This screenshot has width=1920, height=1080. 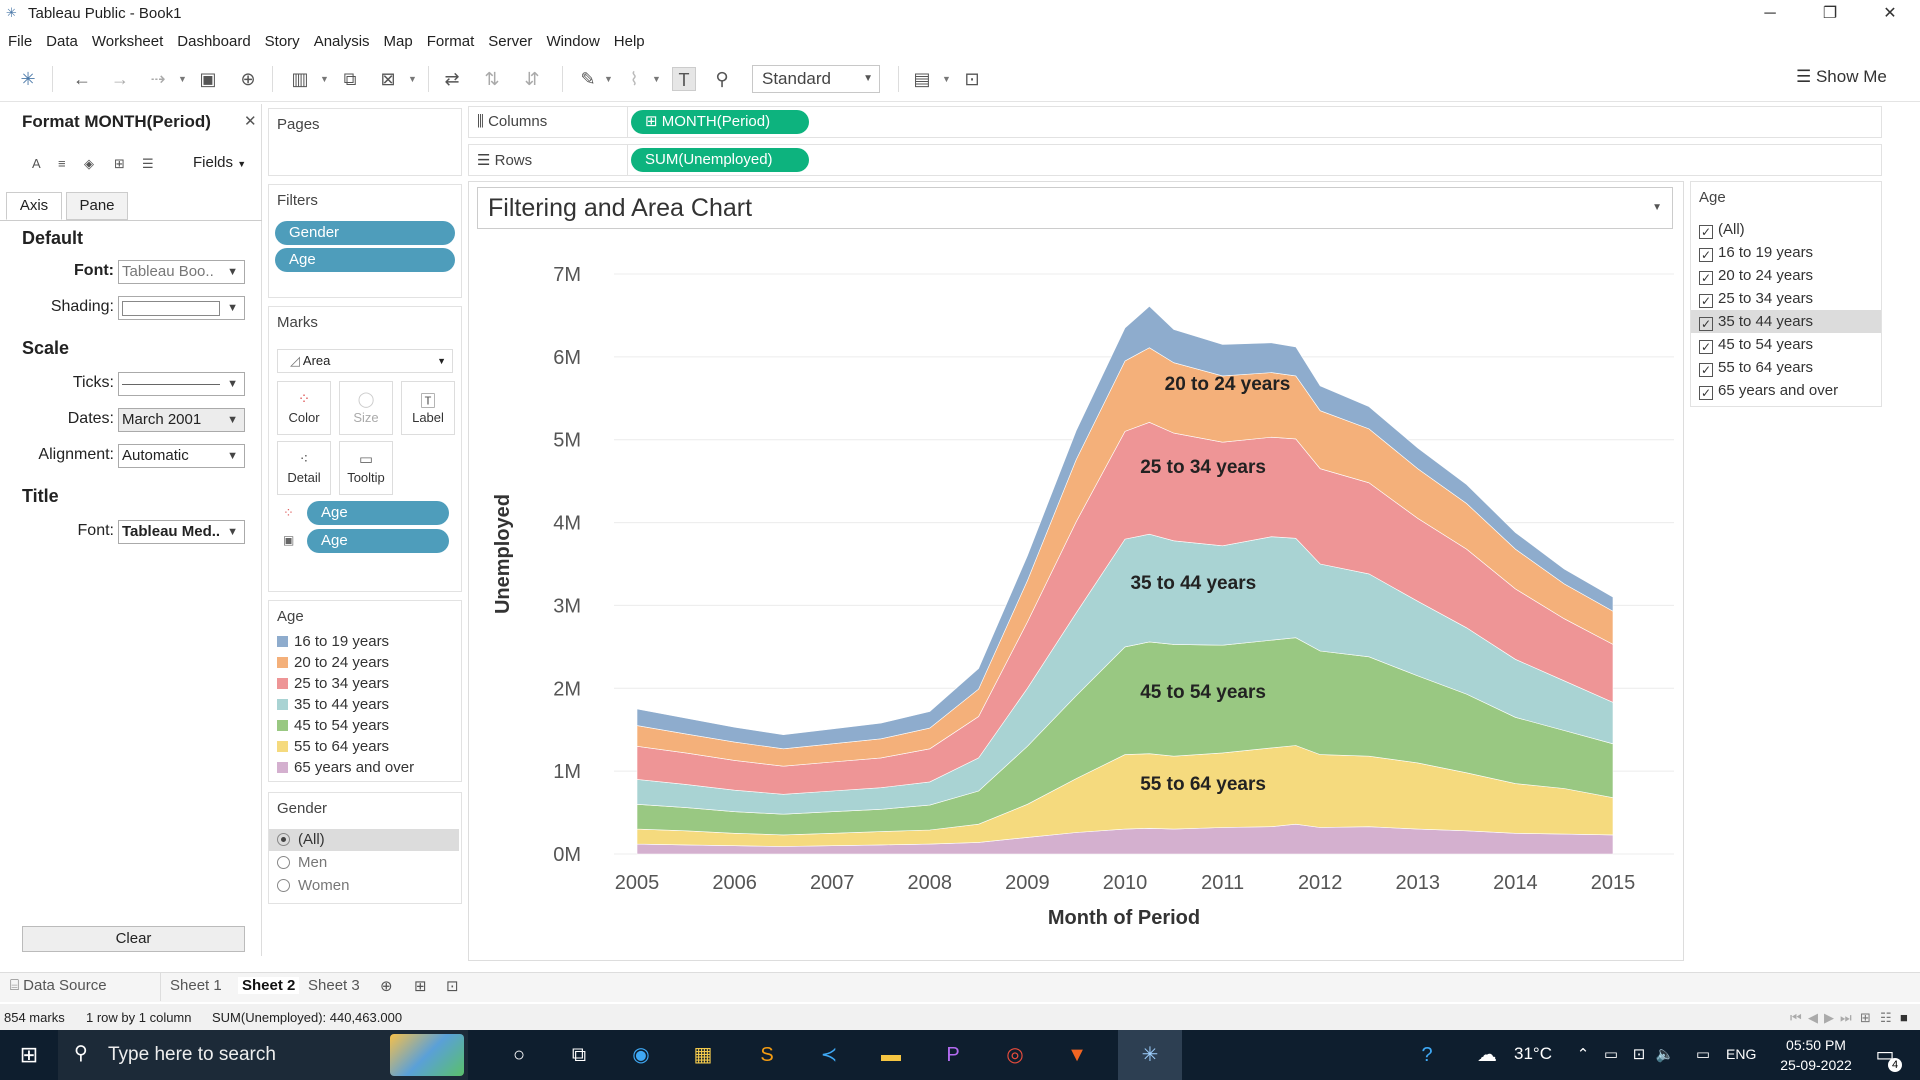 I want to click on fix-axes-icon: ⚲, so click(x=722, y=79).